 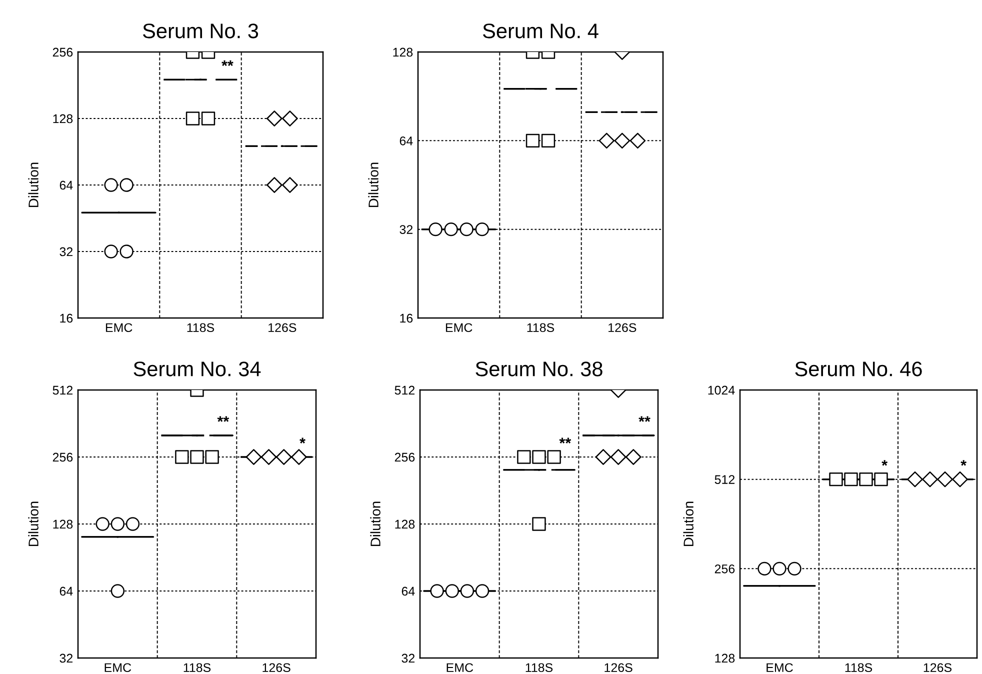 What do you see at coordinates (721, 390) in the screenshot?
I see `y-tick-label: 1024` at bounding box center [721, 390].